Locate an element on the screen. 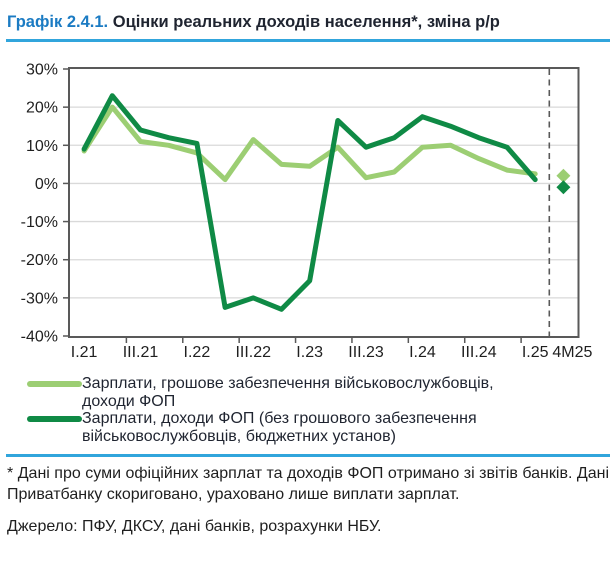  y-axis-label: -30% is located at coordinates (39, 298).